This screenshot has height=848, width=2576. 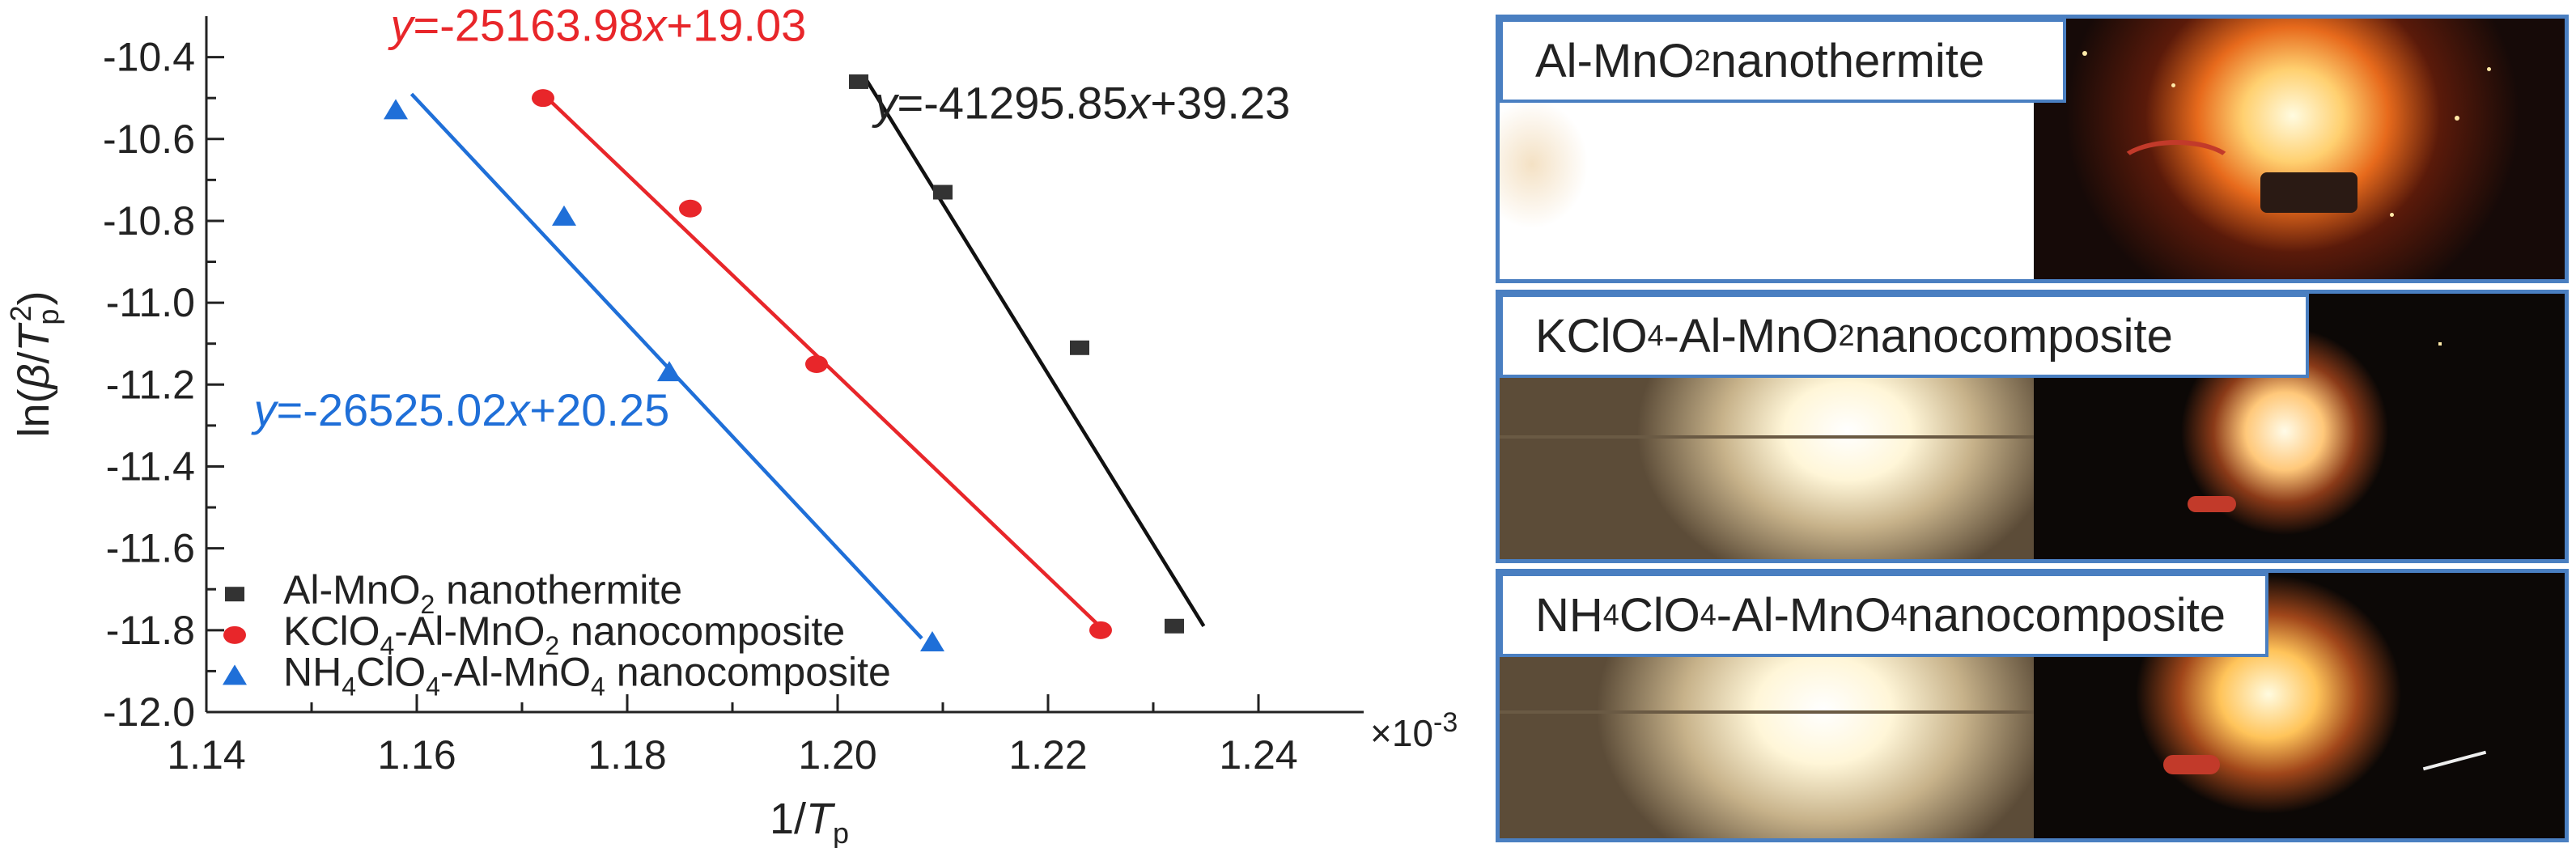 What do you see at coordinates (2032, 705) in the screenshot?
I see `photo-panel-nh4clo4: NH 4 ClO 4 -Al-MnO 4 nanocomposite` at bounding box center [2032, 705].